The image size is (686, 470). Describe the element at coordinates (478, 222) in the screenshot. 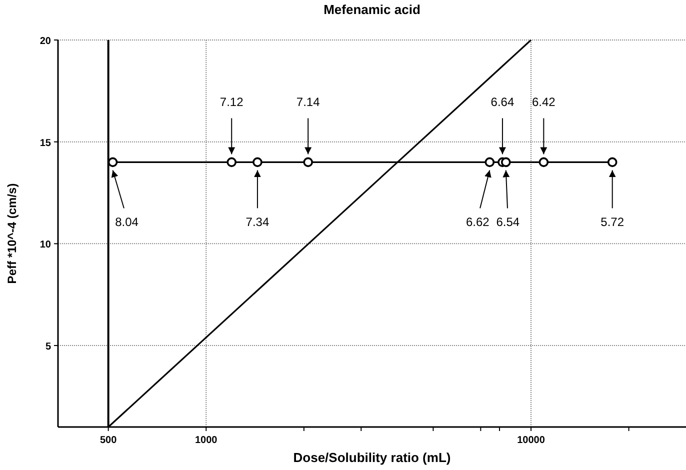

I see `annotation: 6.62` at that location.